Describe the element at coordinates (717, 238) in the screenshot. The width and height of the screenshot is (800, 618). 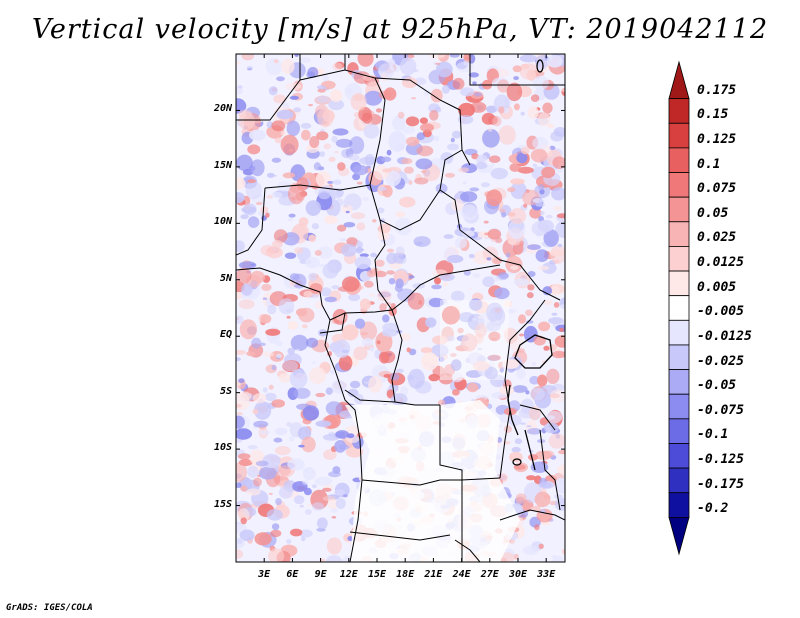
I see `colorbar-label: 0.025` at that location.